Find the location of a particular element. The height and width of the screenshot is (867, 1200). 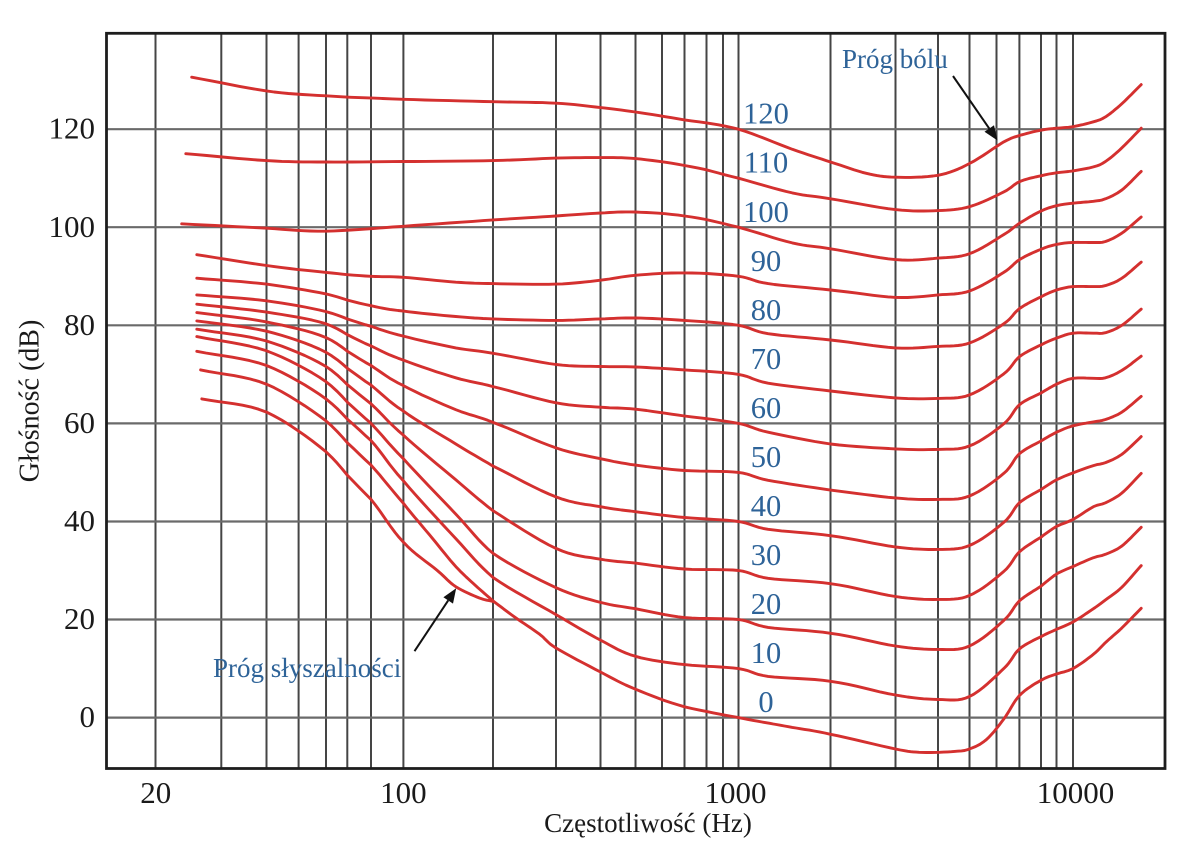

svg-text: 1000 is located at coordinates (736, 792).